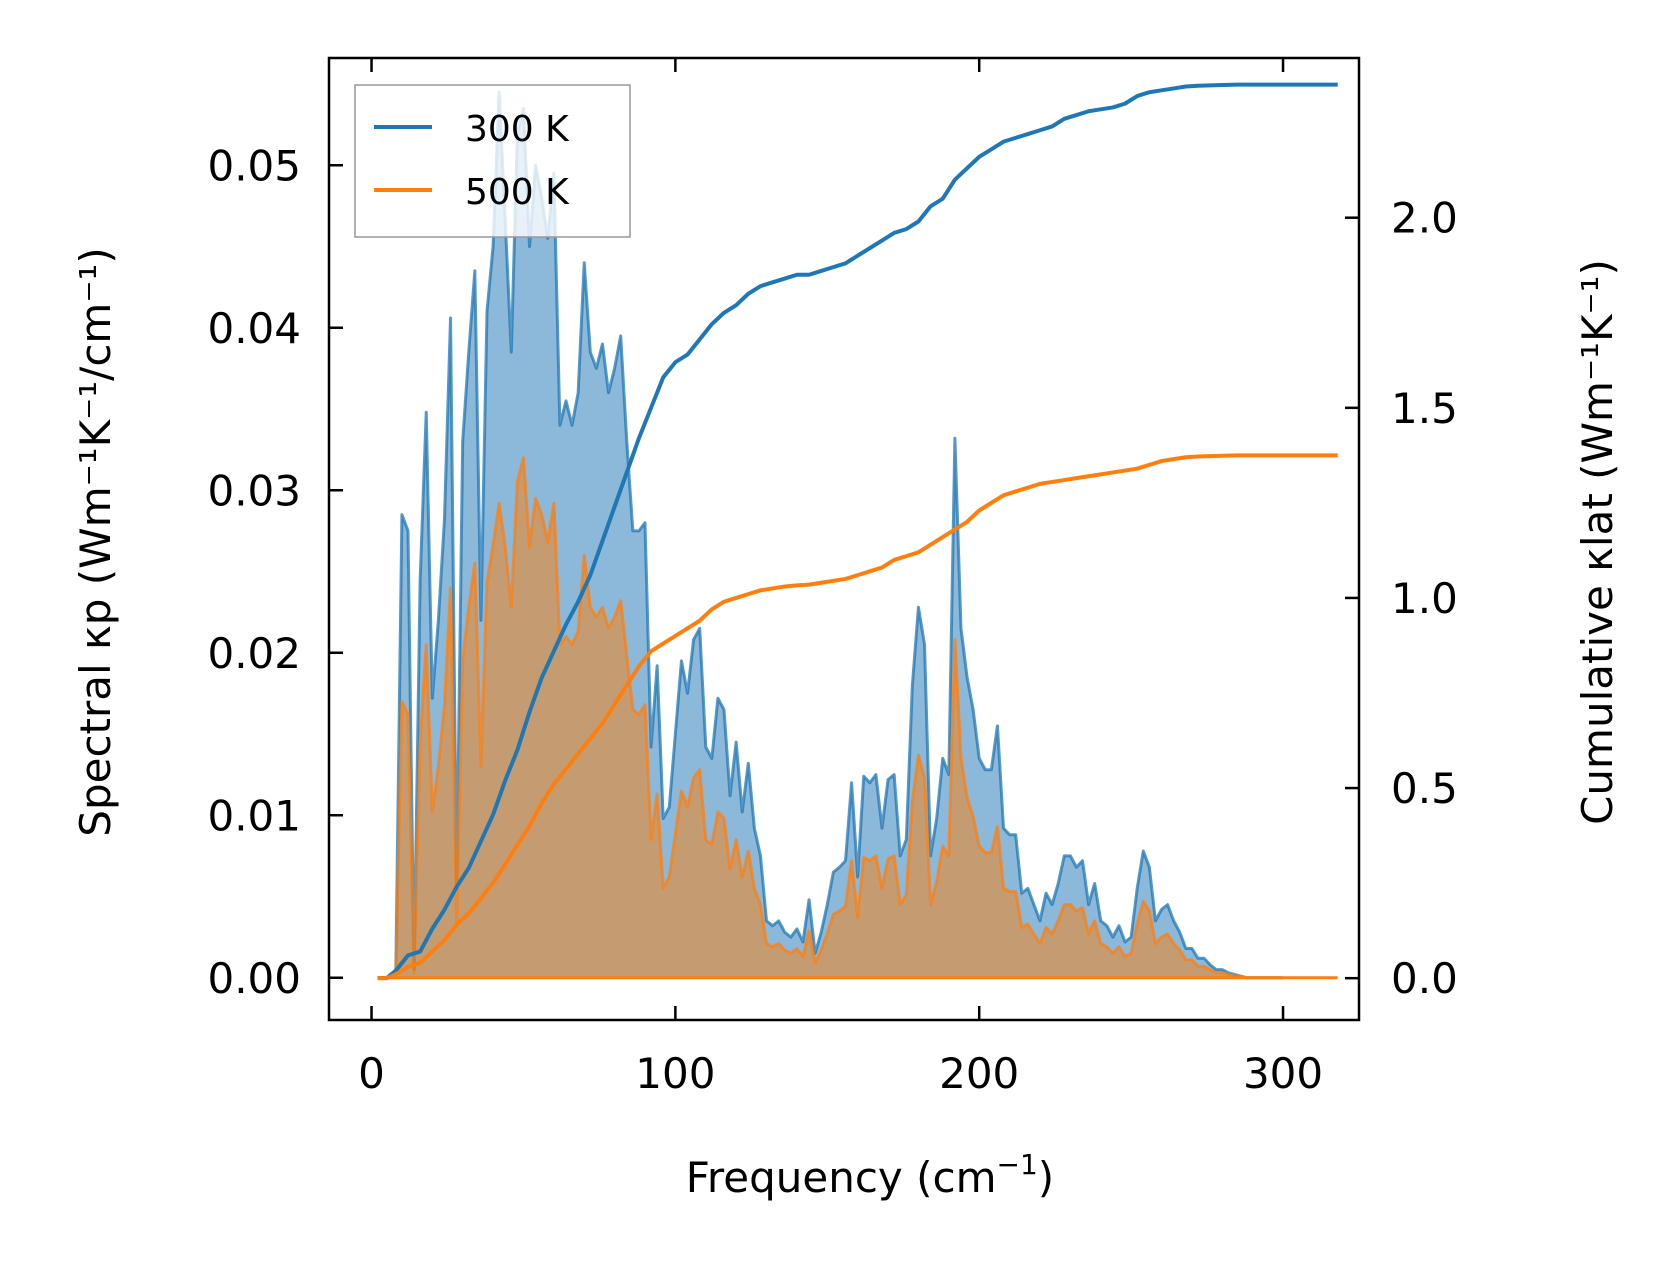 Image resolution: width=1679 pixels, height=1264 pixels. I want to click on y-tick-label-left: 0.05, so click(254, 165).